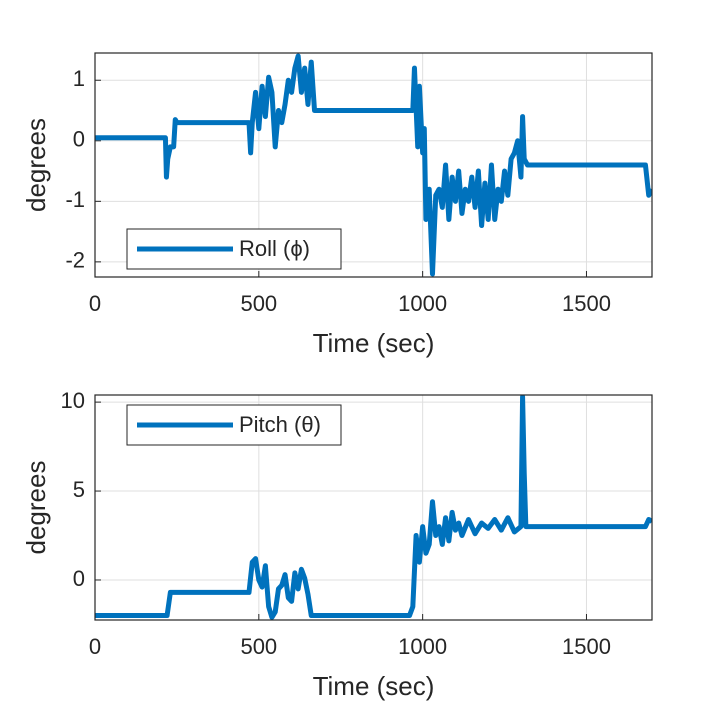 Image resolution: width=720 pixels, height=725 pixels. I want to click on y-tick-label: 1, so click(79, 78).